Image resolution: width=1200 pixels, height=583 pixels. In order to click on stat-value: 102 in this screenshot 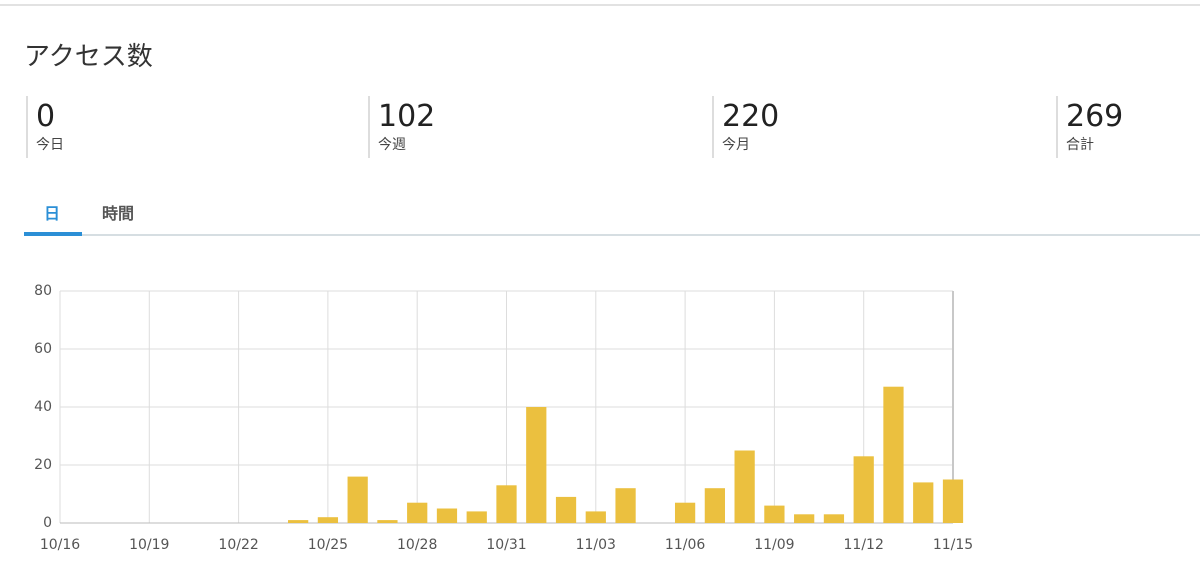, I will do `click(407, 116)`.